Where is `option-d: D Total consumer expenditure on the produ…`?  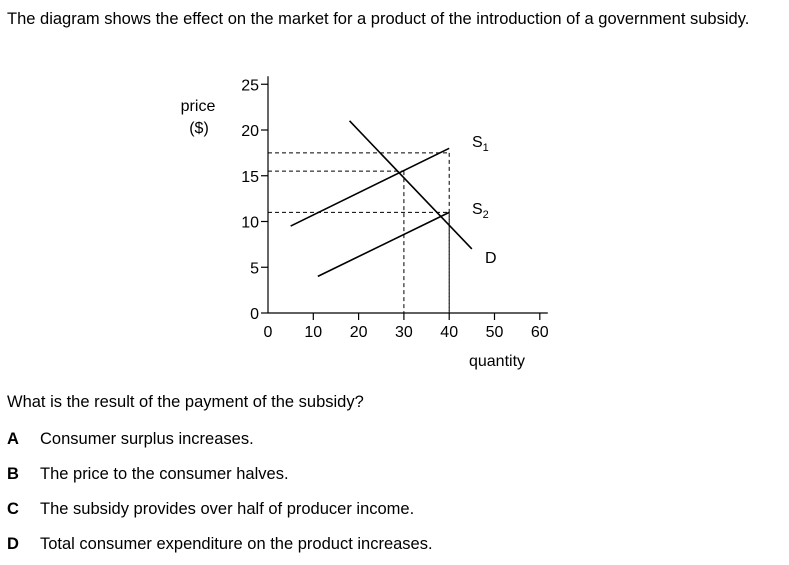
option-d: D Total consumer expenditure on the produ… is located at coordinates (220, 544).